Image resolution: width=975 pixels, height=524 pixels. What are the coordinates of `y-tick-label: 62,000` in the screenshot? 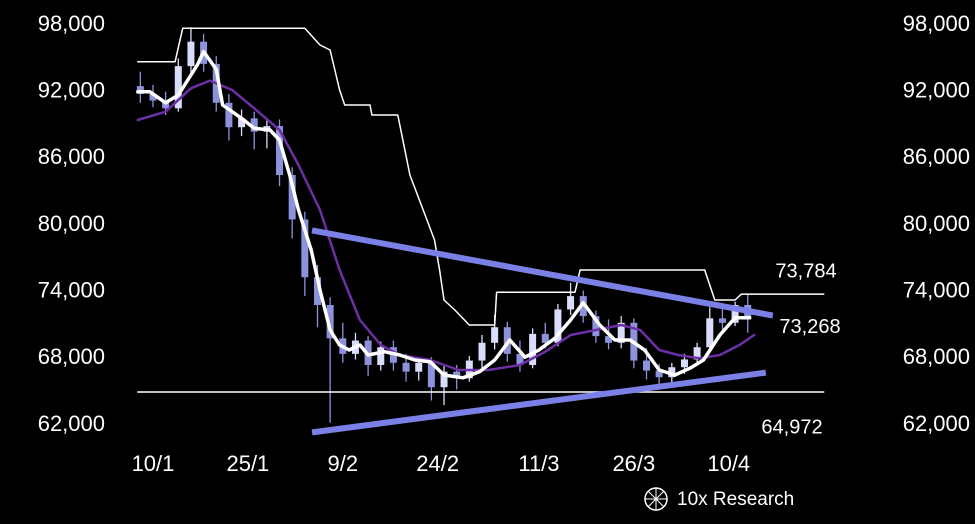 It's located at (71, 423).